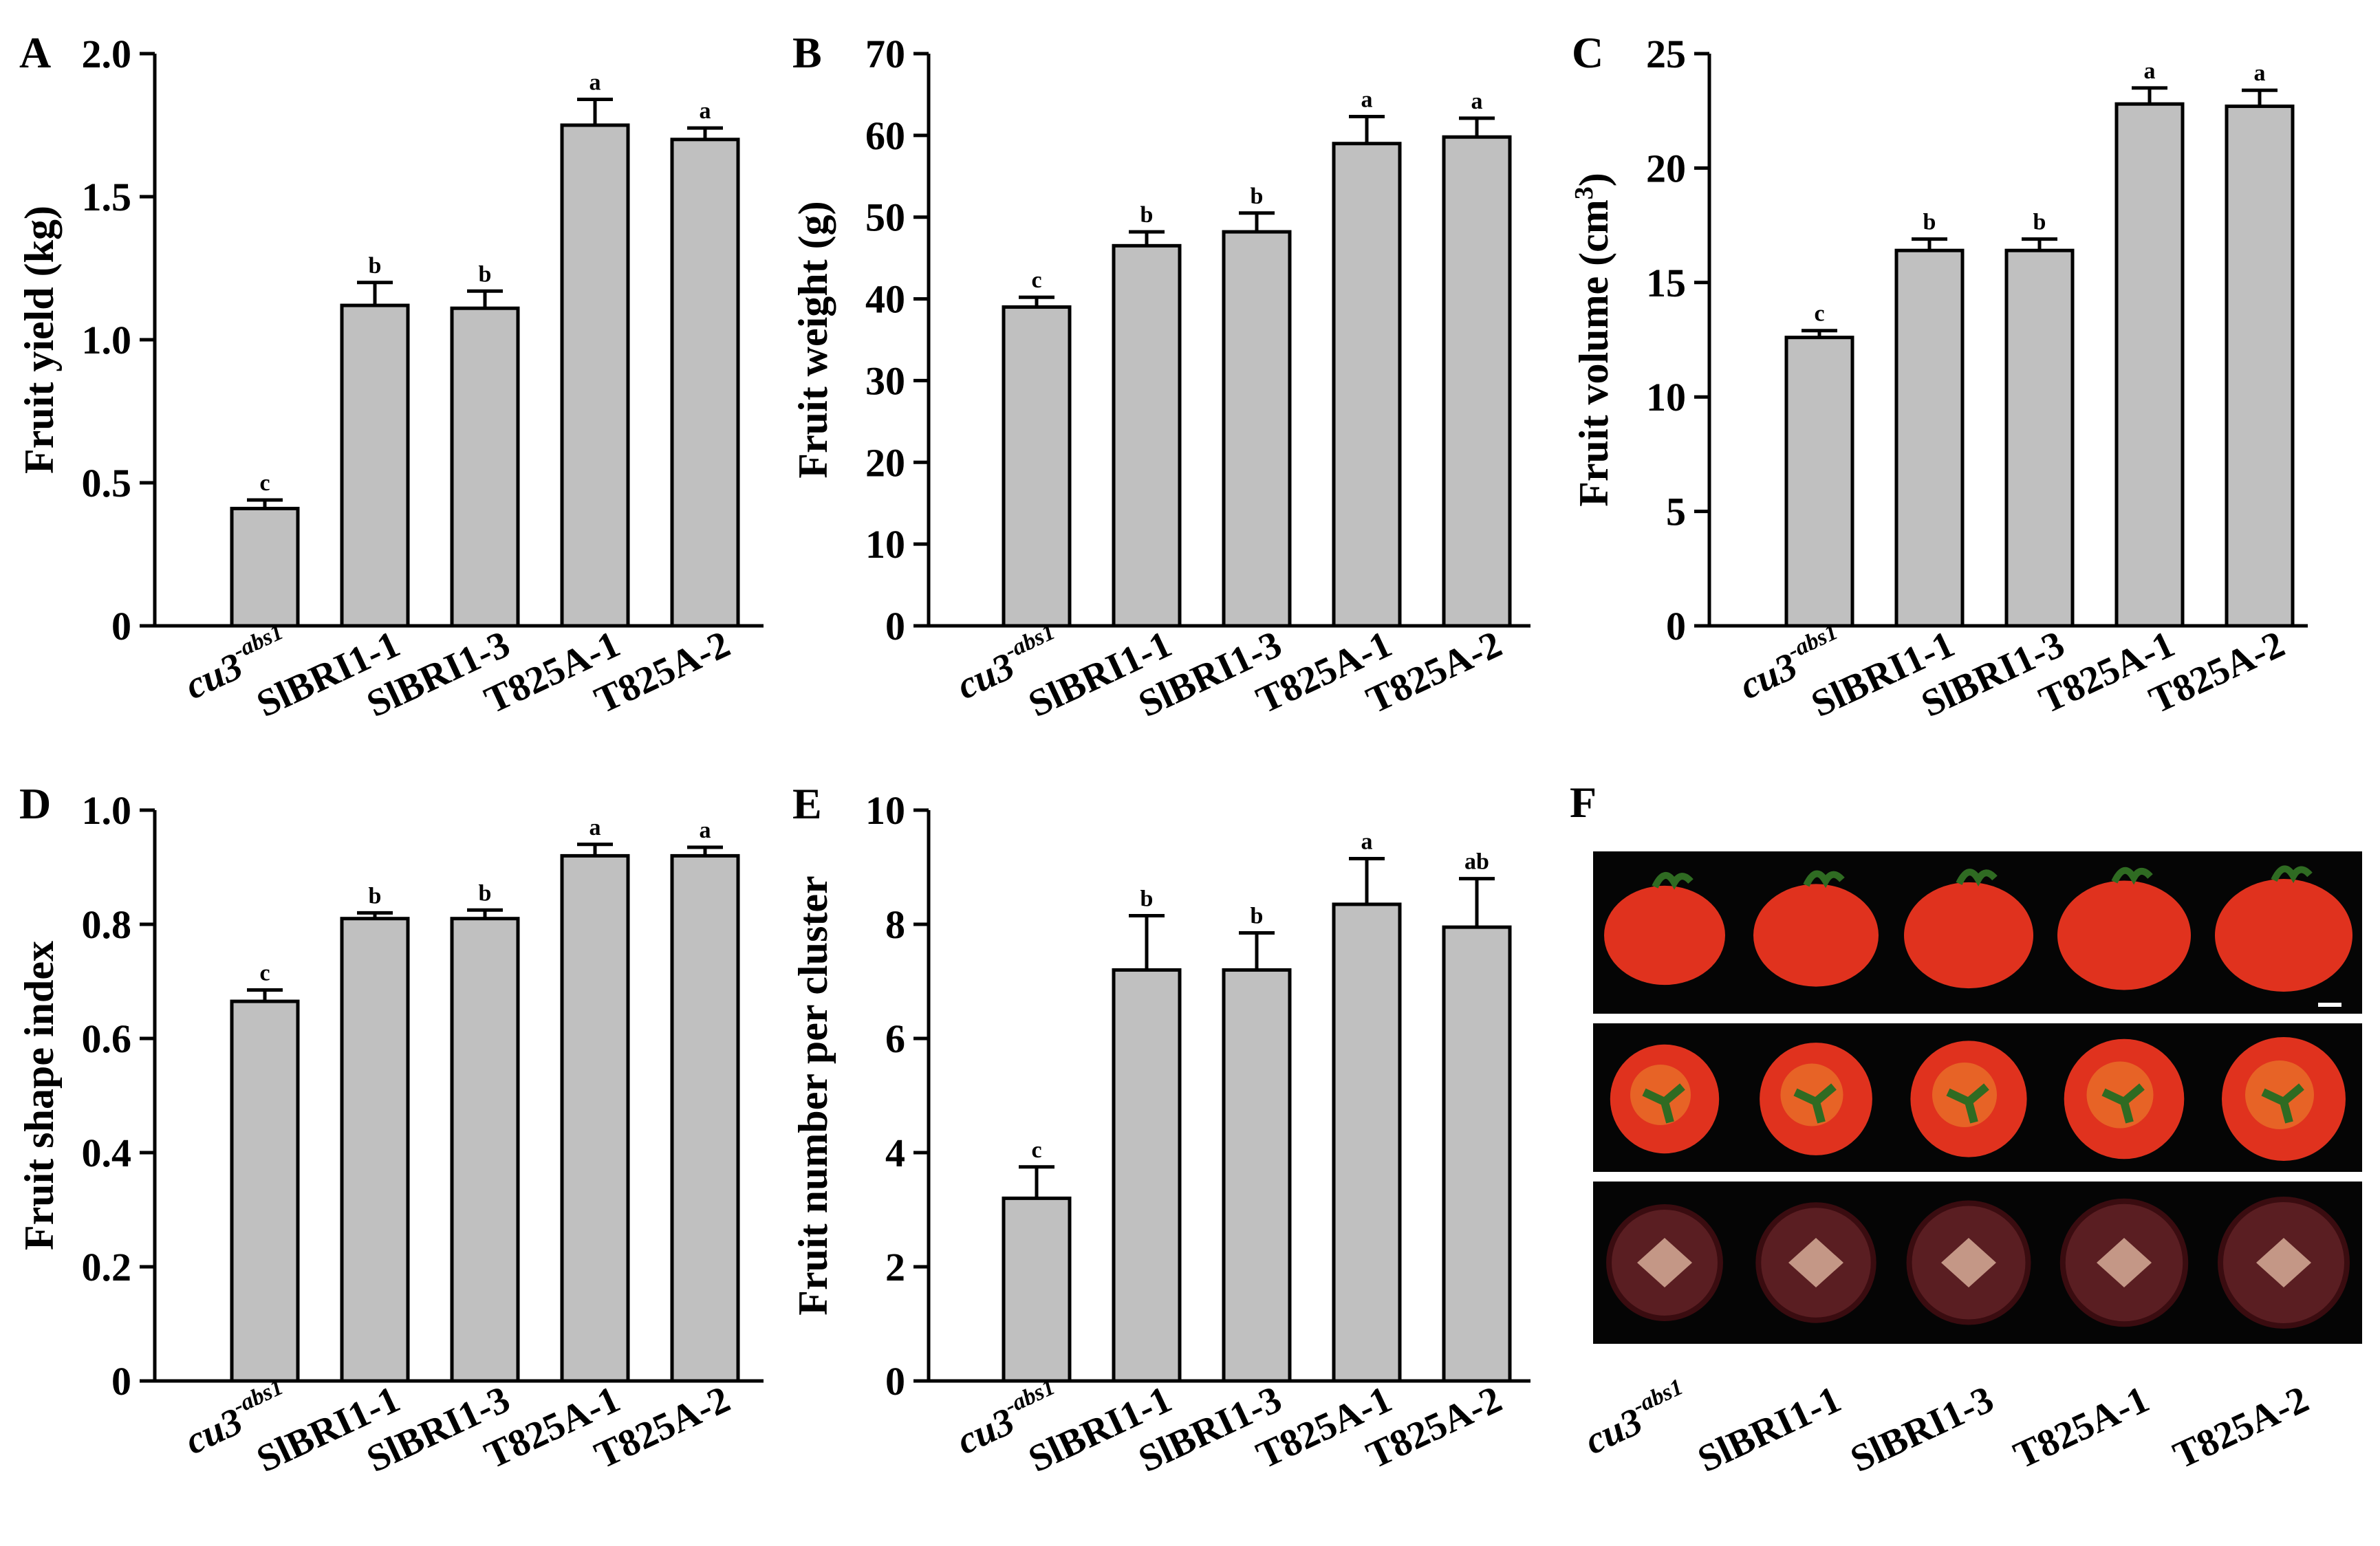 The width and height of the screenshot is (2380, 1546). I want to click on y-tick-label: 70, so click(885, 54).